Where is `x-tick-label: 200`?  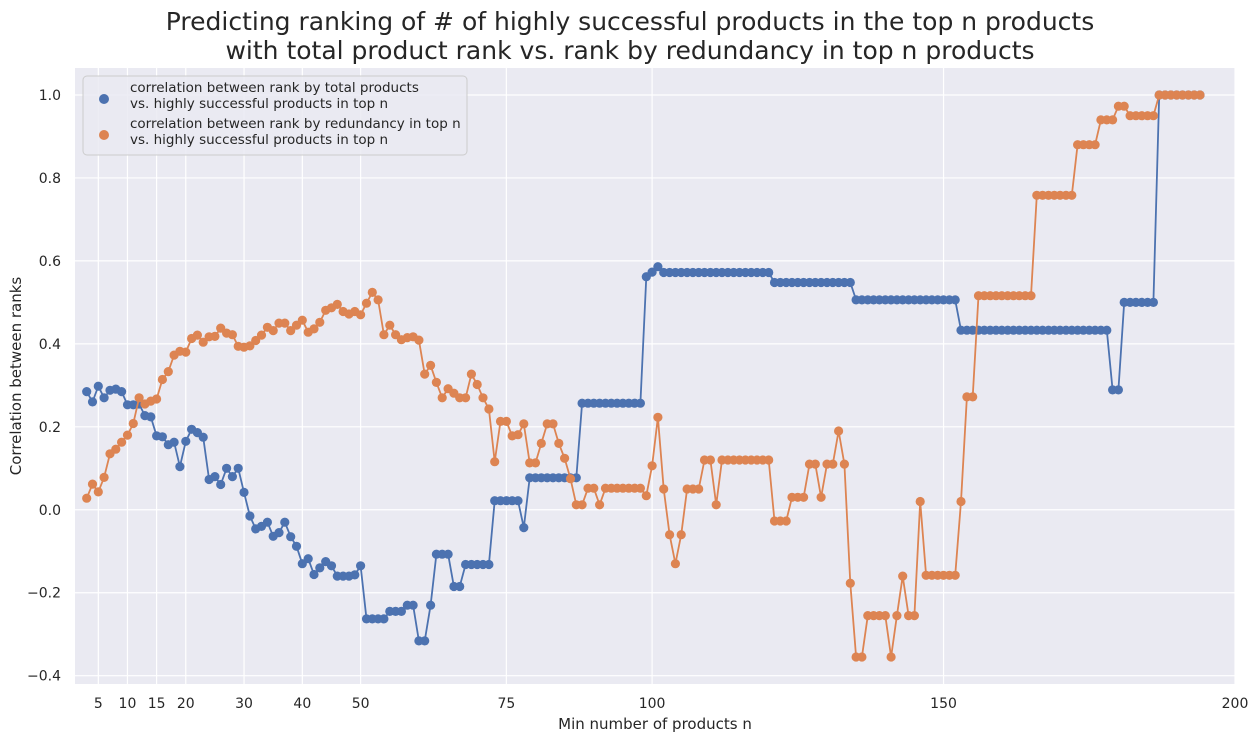
x-tick-label: 200 is located at coordinates (1235, 704).